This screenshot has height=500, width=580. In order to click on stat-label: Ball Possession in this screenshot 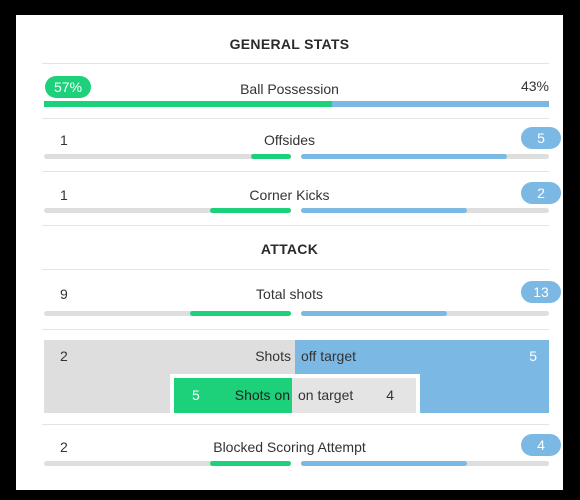, I will do `click(289, 89)`.